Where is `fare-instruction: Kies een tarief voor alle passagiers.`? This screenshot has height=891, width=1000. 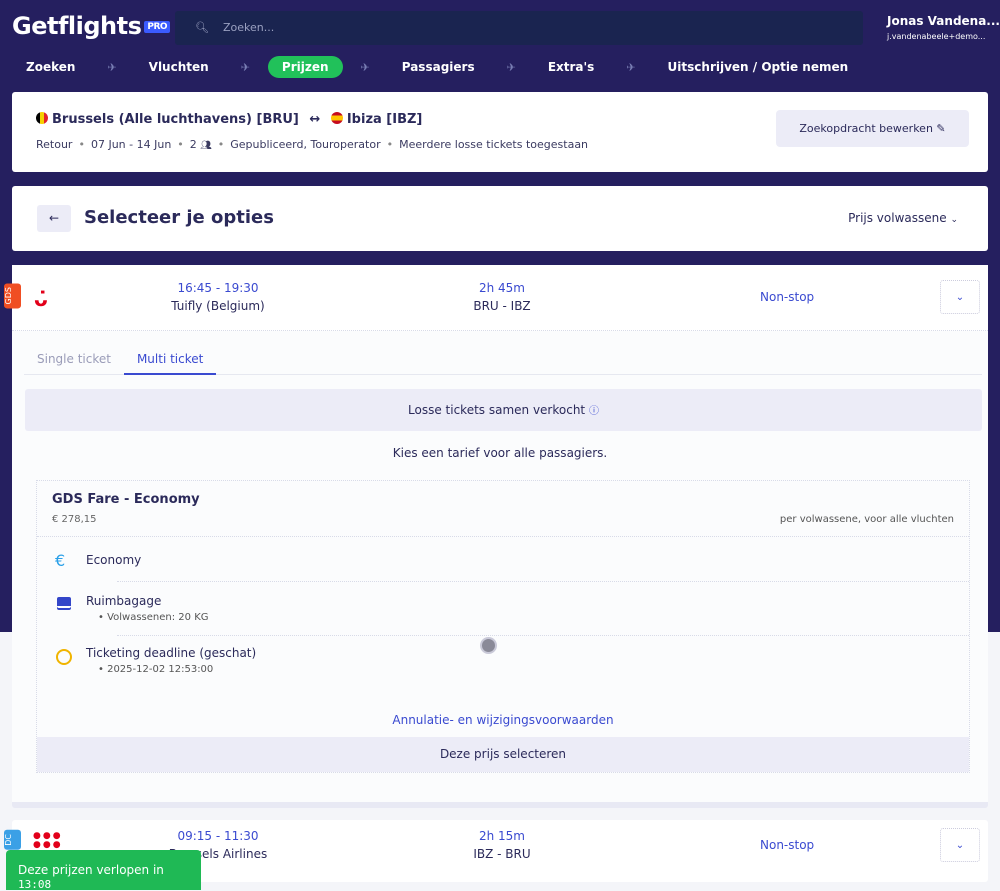 fare-instruction: Kies een tarief voor alle passagiers. is located at coordinates (500, 453).